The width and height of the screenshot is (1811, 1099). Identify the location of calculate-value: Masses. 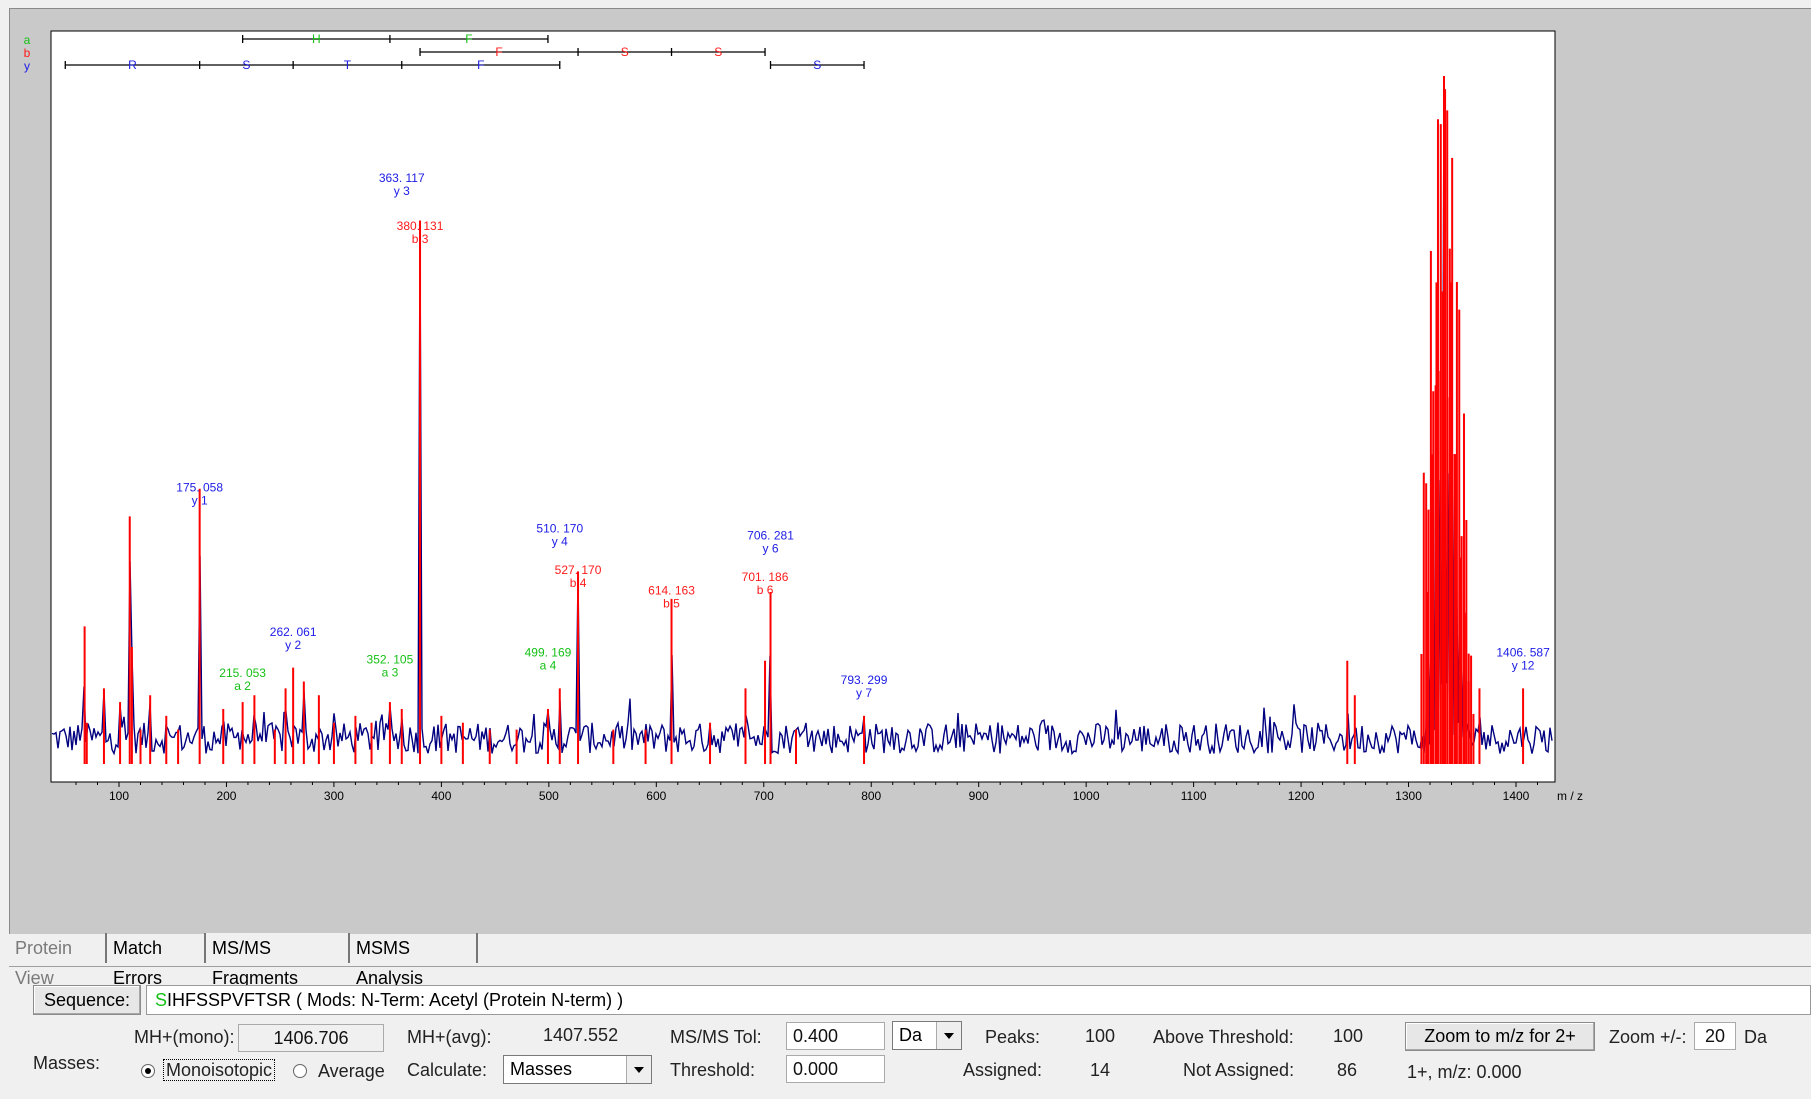
(541, 1069).